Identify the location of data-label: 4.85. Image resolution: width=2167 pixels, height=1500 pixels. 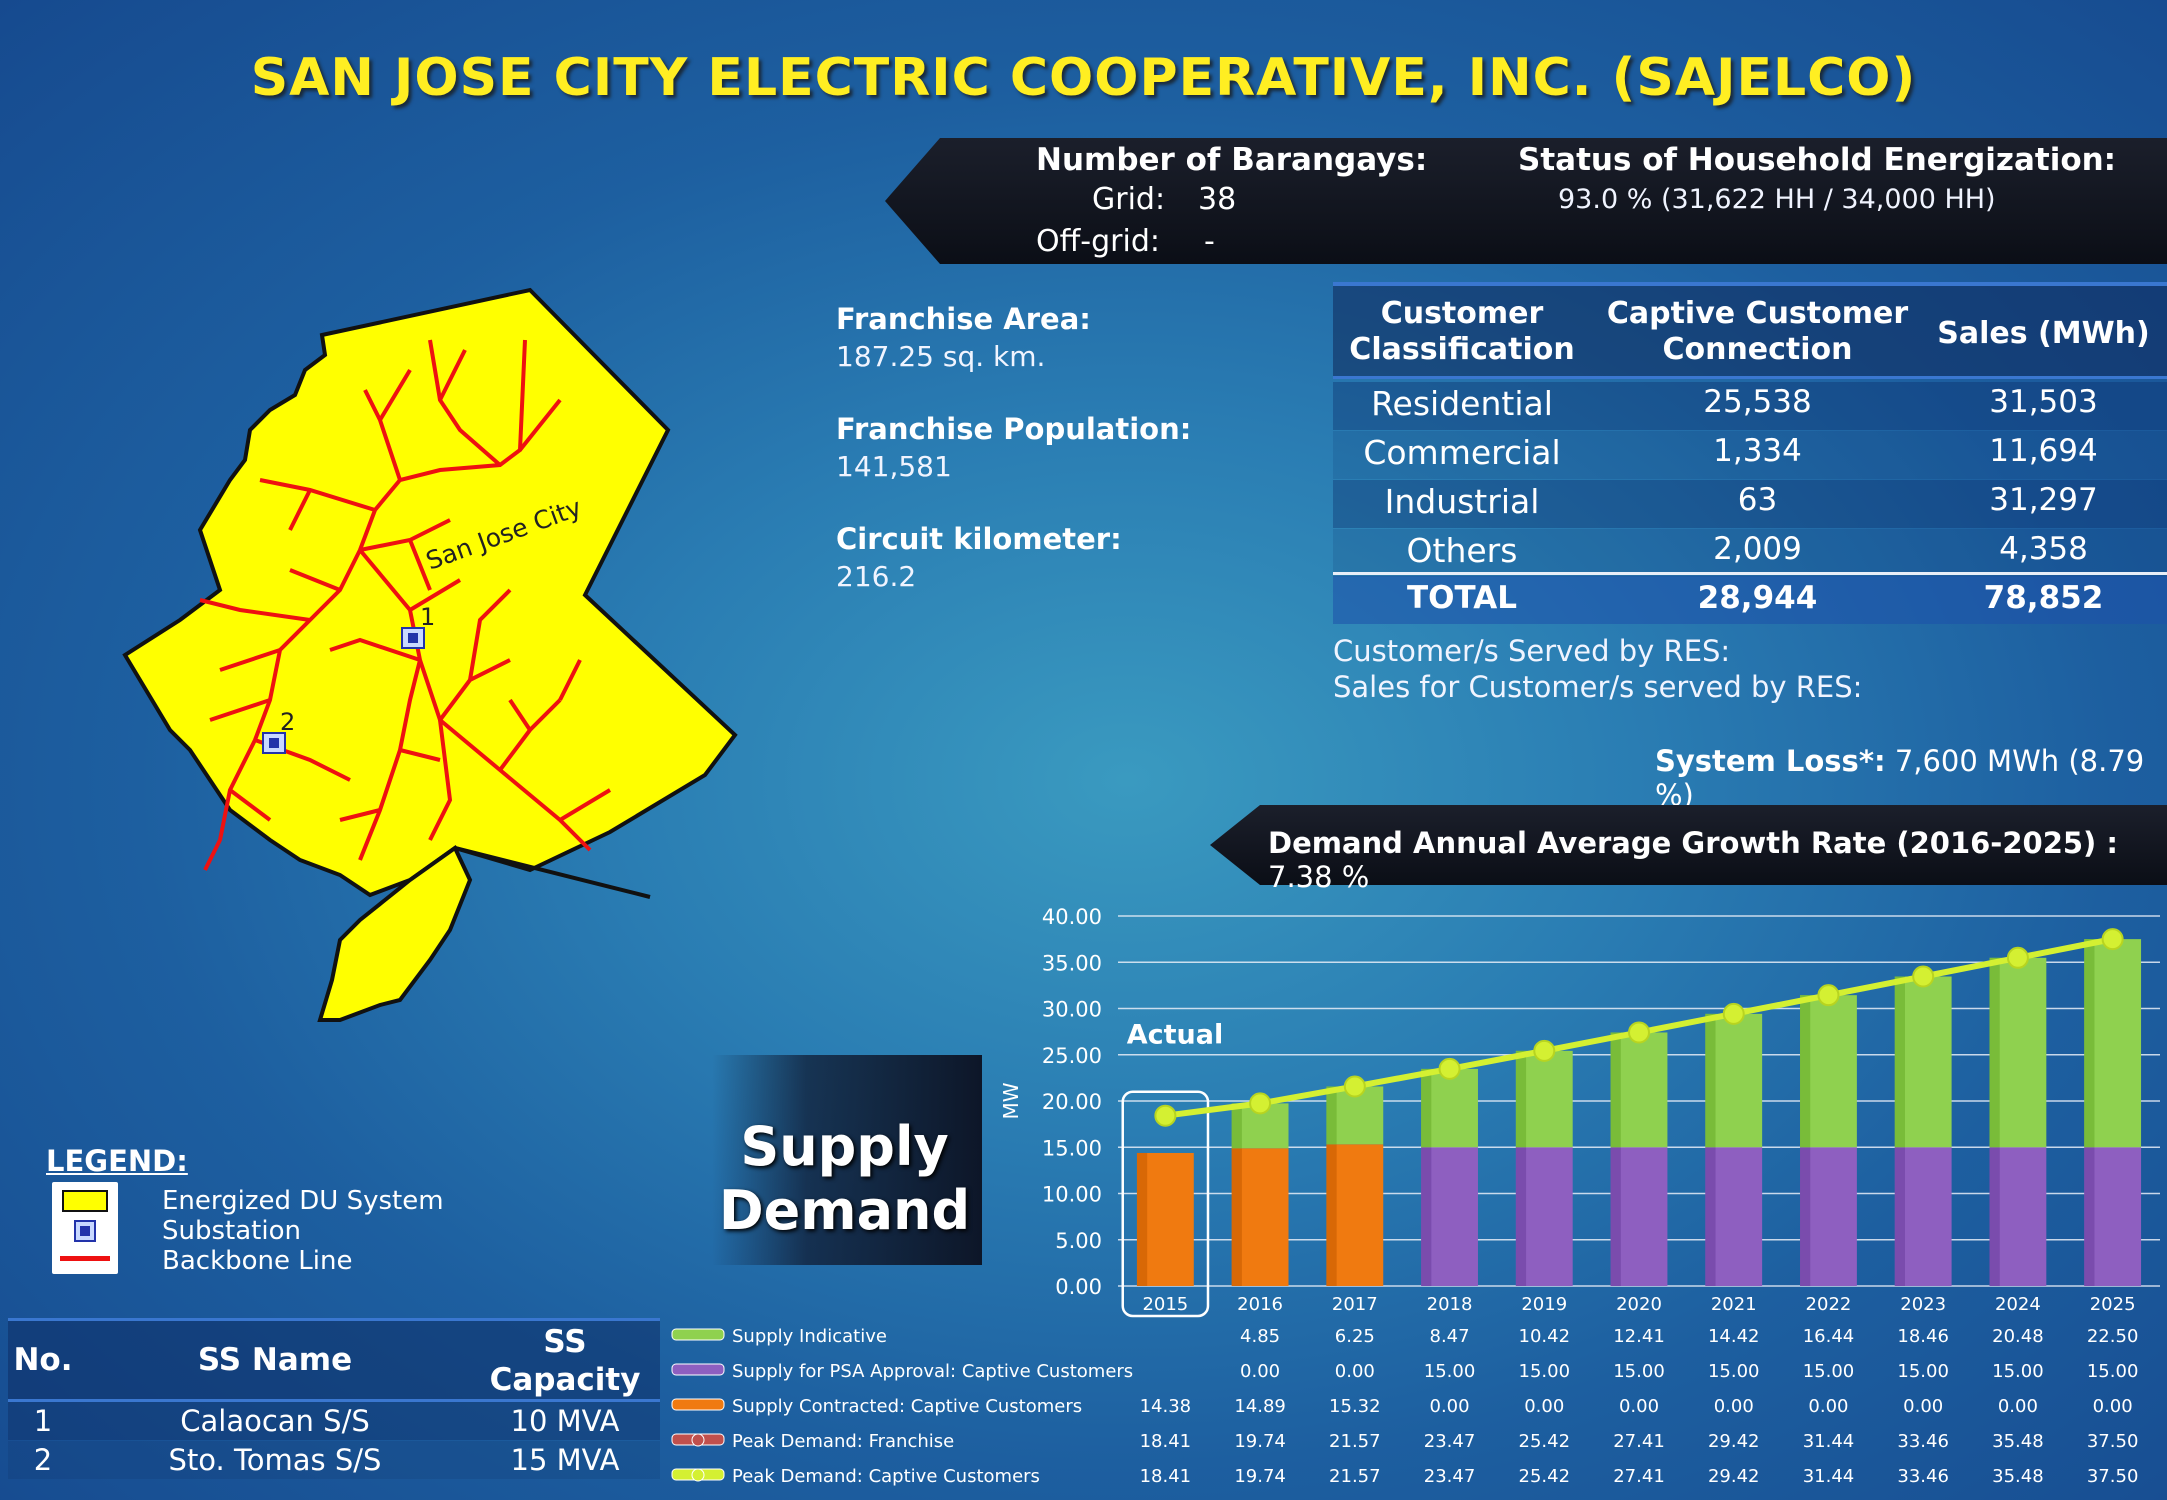
(1260, 1336).